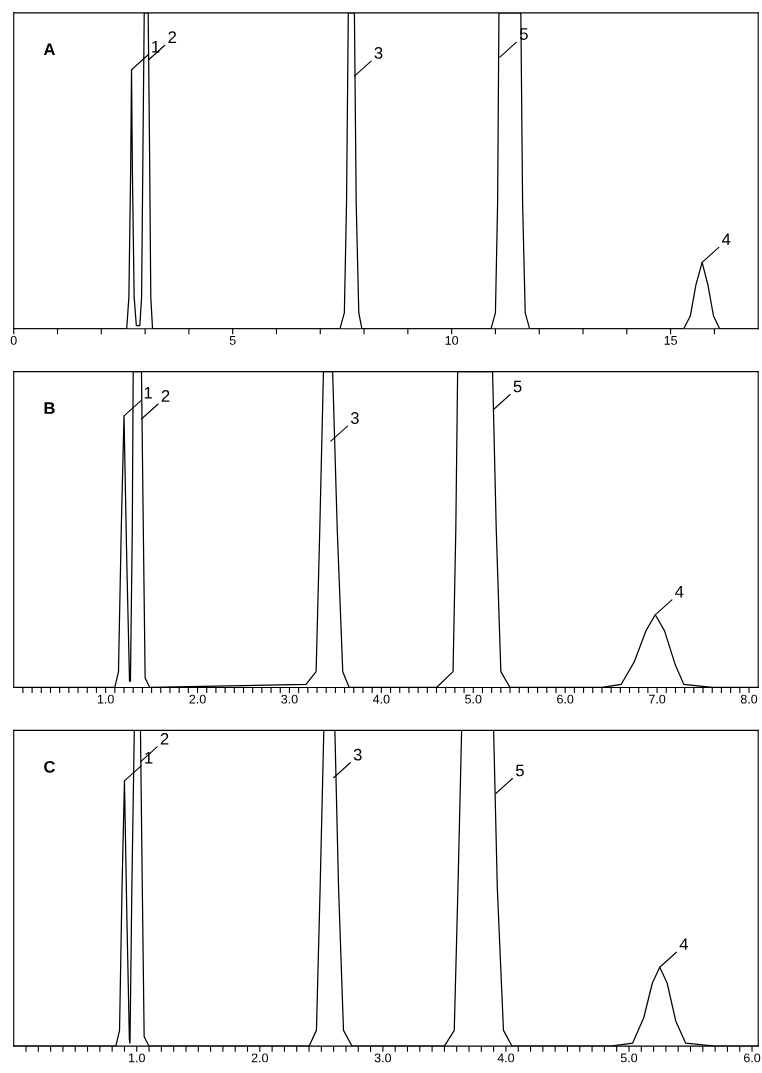  I want to click on x-tick-label: 5, so click(232, 340).